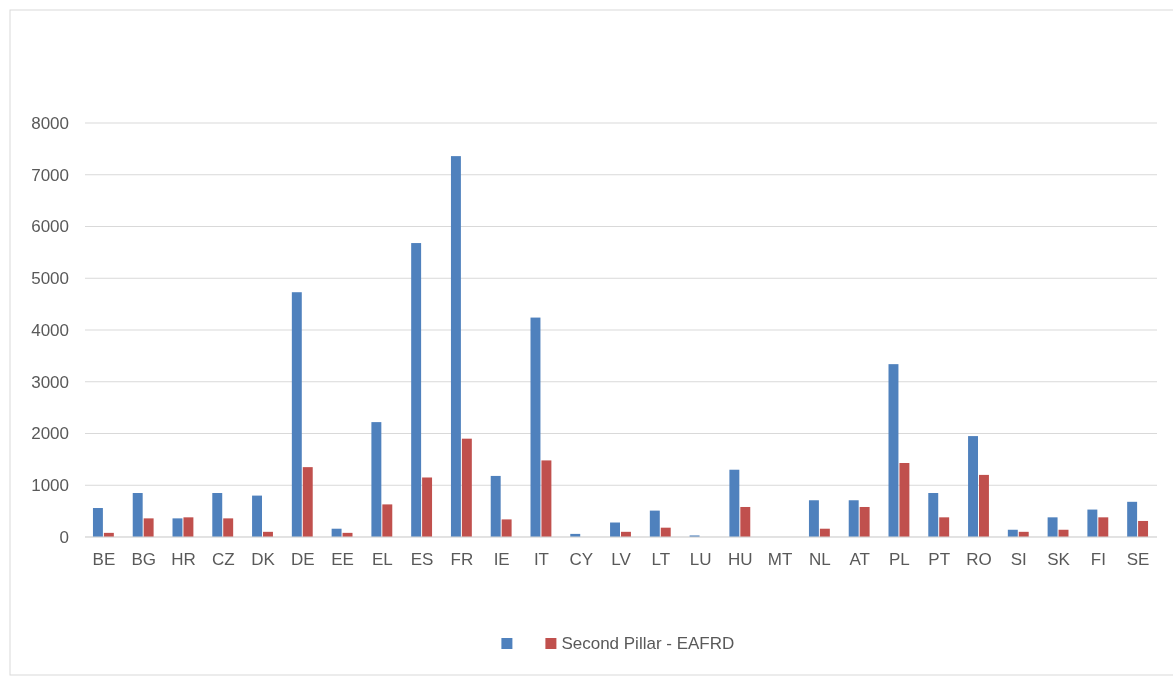 This screenshot has width=1173, height=677. Describe the element at coordinates (1018, 559) in the screenshot. I see `x-tick-label: SI` at that location.